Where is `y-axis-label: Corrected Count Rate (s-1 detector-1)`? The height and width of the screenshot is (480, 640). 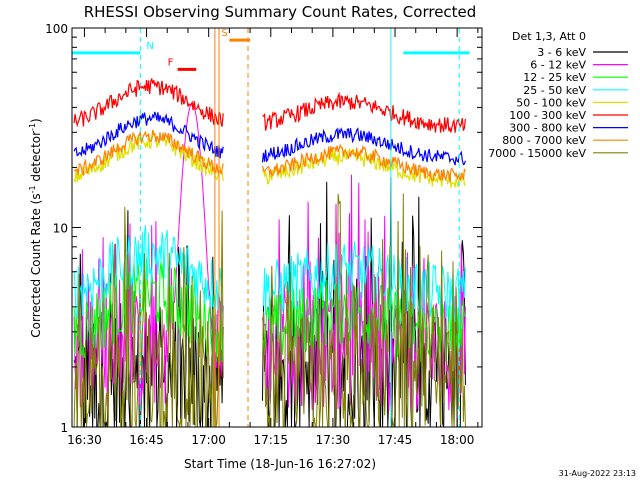 y-axis-label: Corrected Count Rate (s-1 detector-1) is located at coordinates (35, 227).